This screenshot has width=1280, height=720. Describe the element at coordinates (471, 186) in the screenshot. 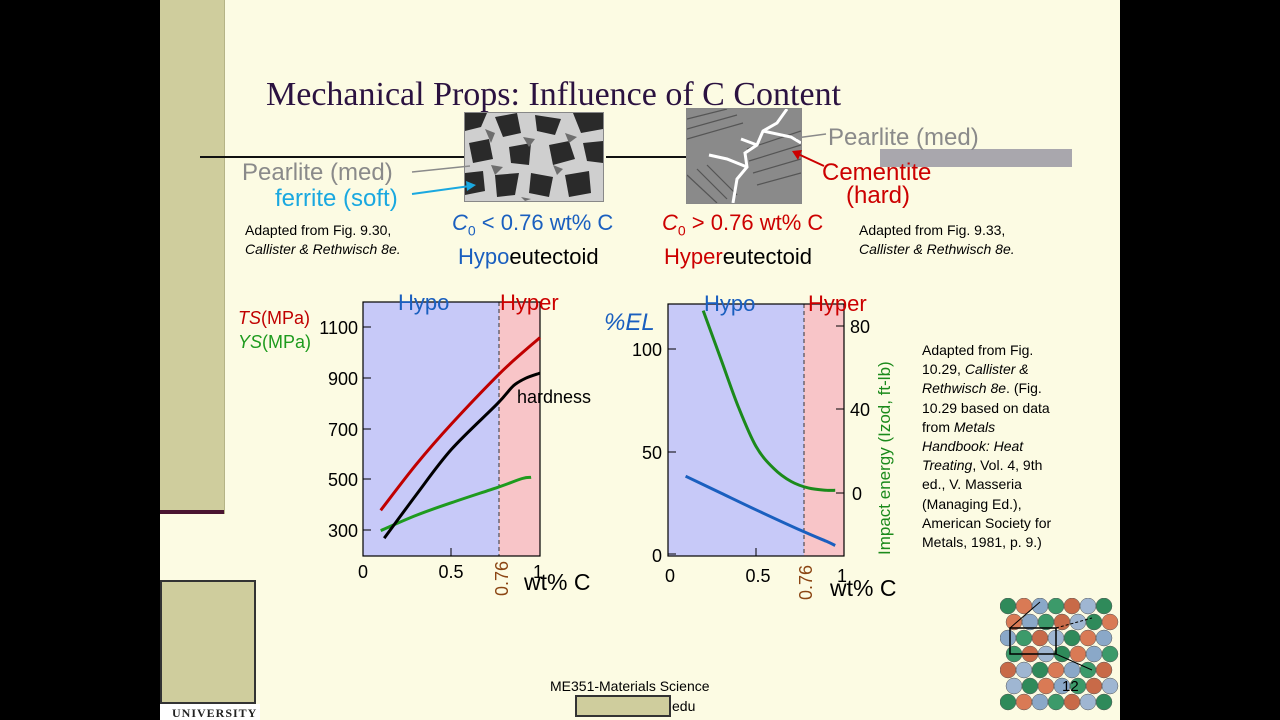

I see `ferrite-arrowhead` at that location.